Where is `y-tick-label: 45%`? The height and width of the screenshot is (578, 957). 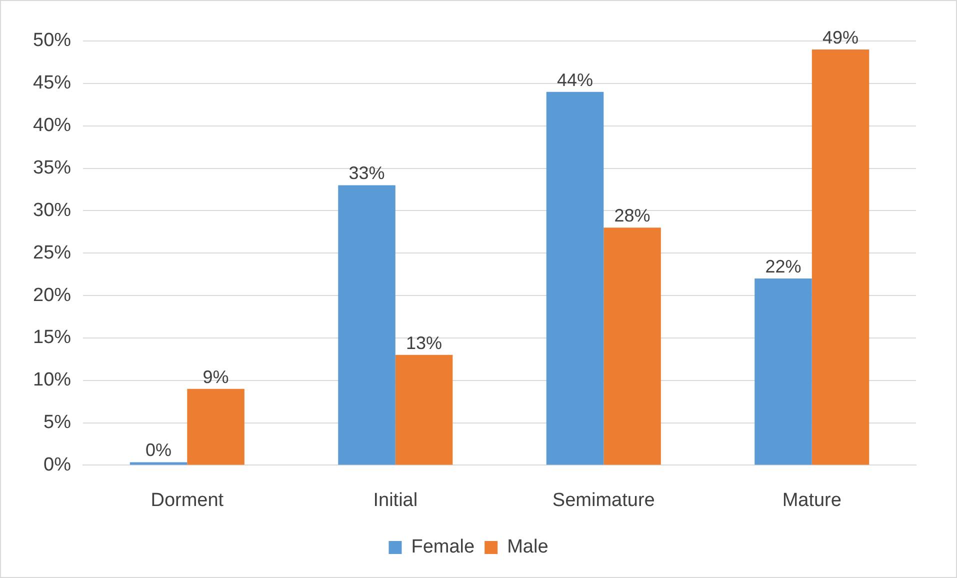
y-tick-label: 45% is located at coordinates (52, 83).